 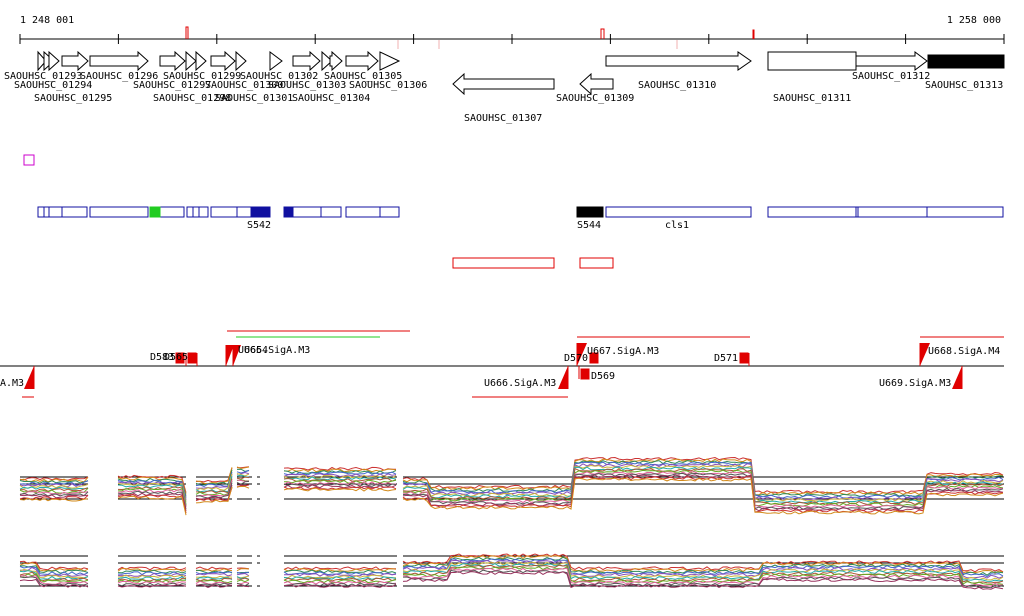 I want to click on segment-green, so click(x=155, y=212).